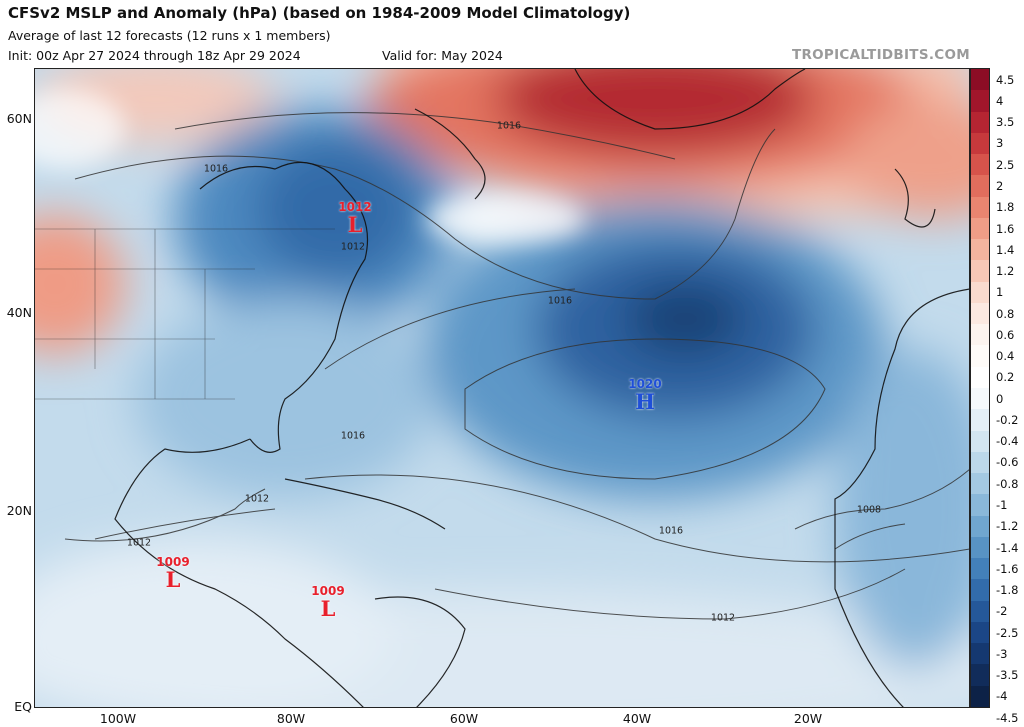  Describe the element at coordinates (1000, 100) in the screenshot. I see `colorbar-tick-label: 4` at that location.